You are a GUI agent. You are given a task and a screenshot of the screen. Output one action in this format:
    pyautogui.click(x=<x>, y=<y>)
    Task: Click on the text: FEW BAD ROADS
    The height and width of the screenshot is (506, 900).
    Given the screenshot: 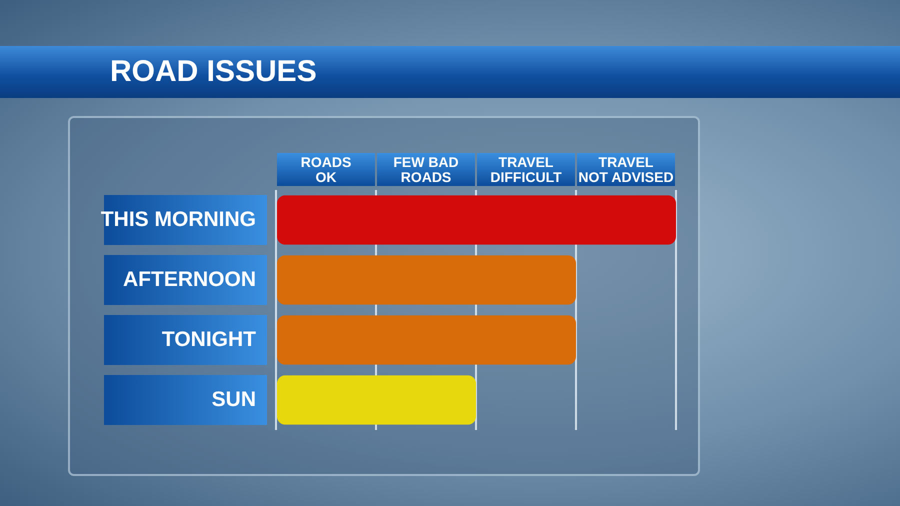 What is the action you would take?
    pyautogui.click(x=426, y=169)
    